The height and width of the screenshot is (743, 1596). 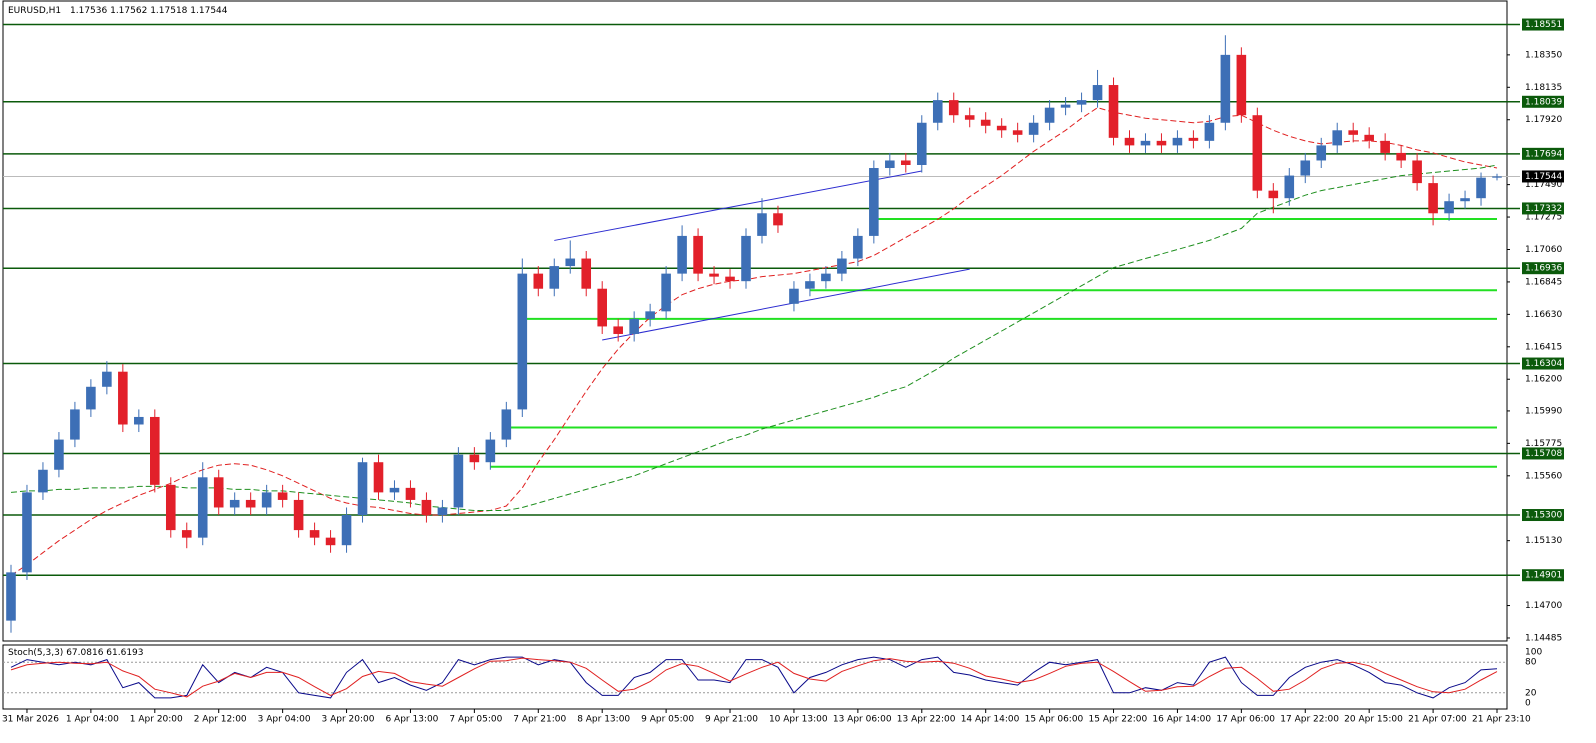 I want to click on level-label: 1.17332, so click(x=1543, y=209).